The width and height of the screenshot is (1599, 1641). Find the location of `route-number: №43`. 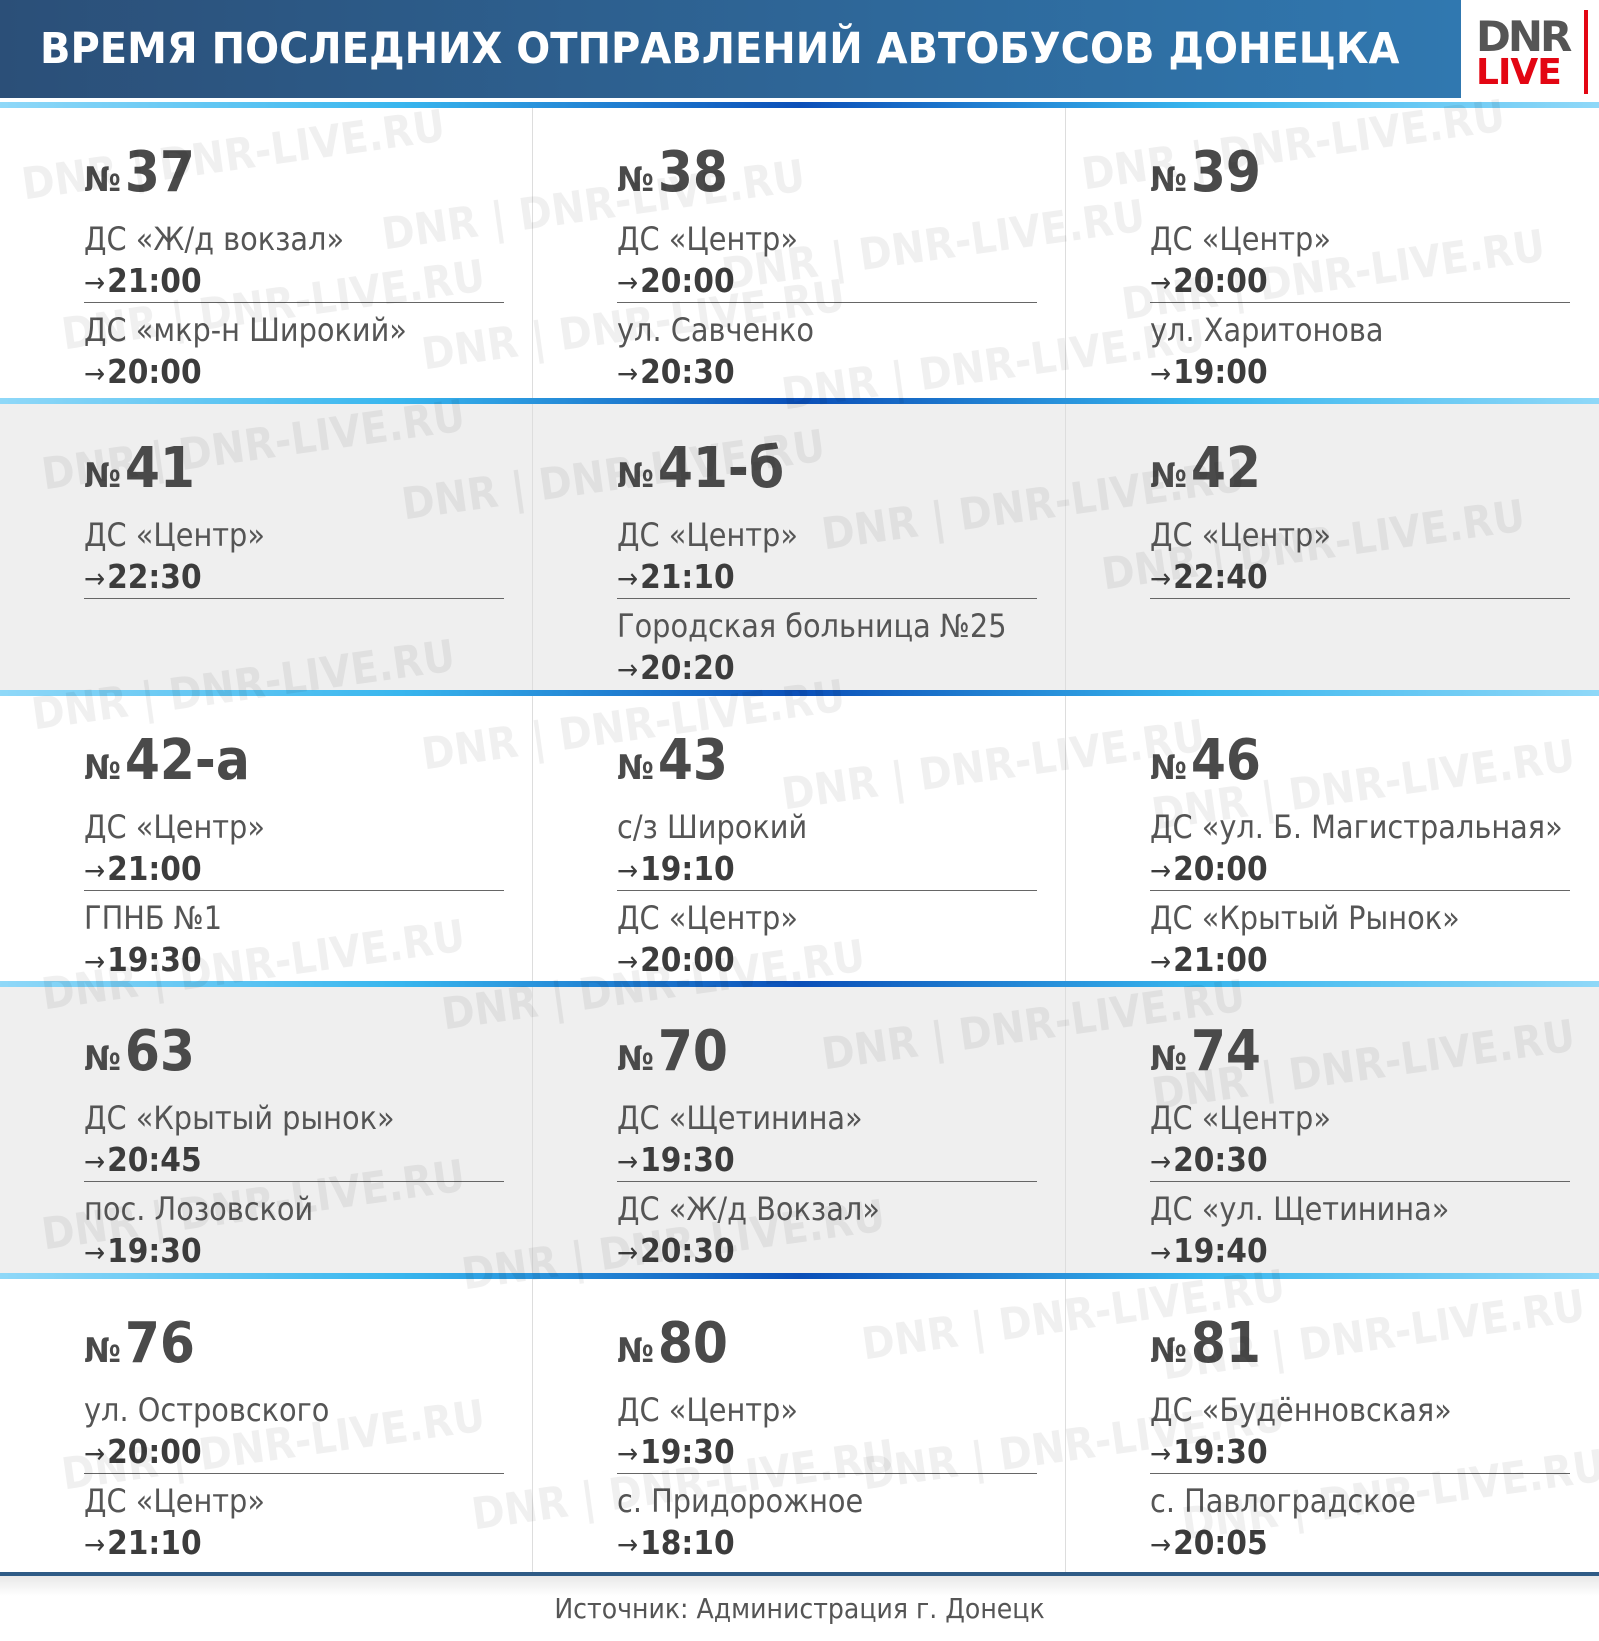

route-number: №43 is located at coordinates (841, 761).